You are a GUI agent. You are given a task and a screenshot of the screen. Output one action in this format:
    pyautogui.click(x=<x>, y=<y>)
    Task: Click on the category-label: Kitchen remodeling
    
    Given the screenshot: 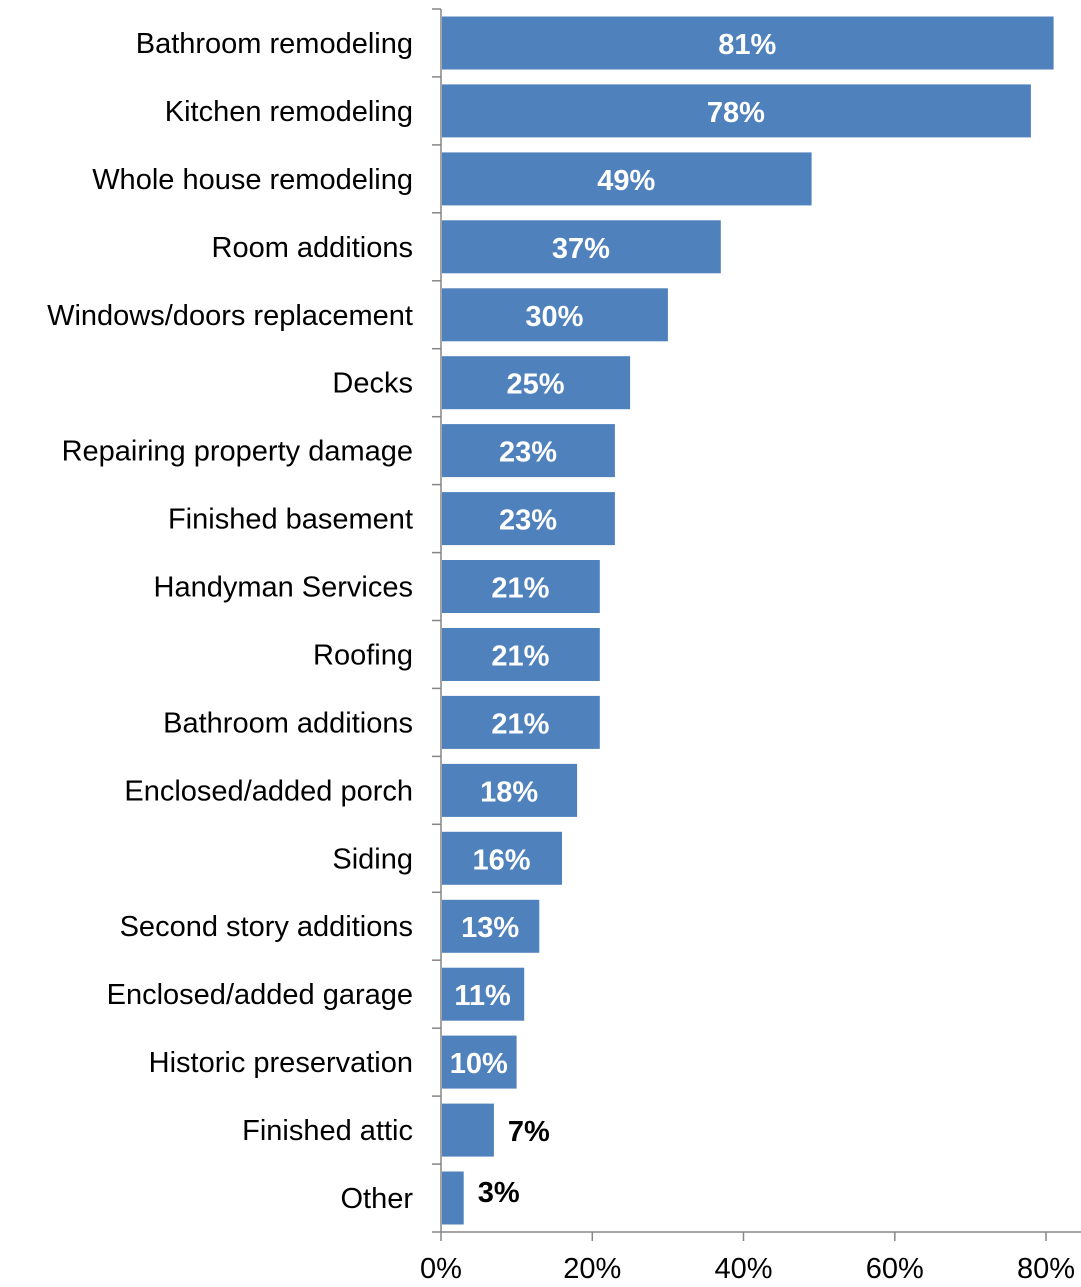 What is the action you would take?
    pyautogui.click(x=289, y=112)
    